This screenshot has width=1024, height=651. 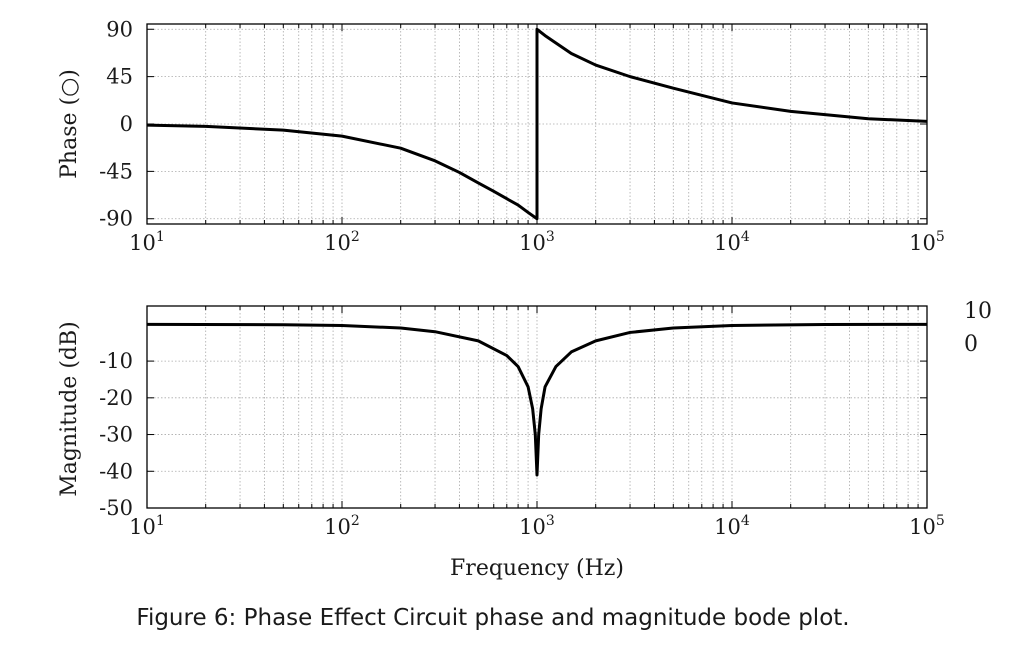 I want to click on phase-x-tick-labels: 10¹ 10² 10³ 10⁴ 10⁵, so click(x=537, y=242).